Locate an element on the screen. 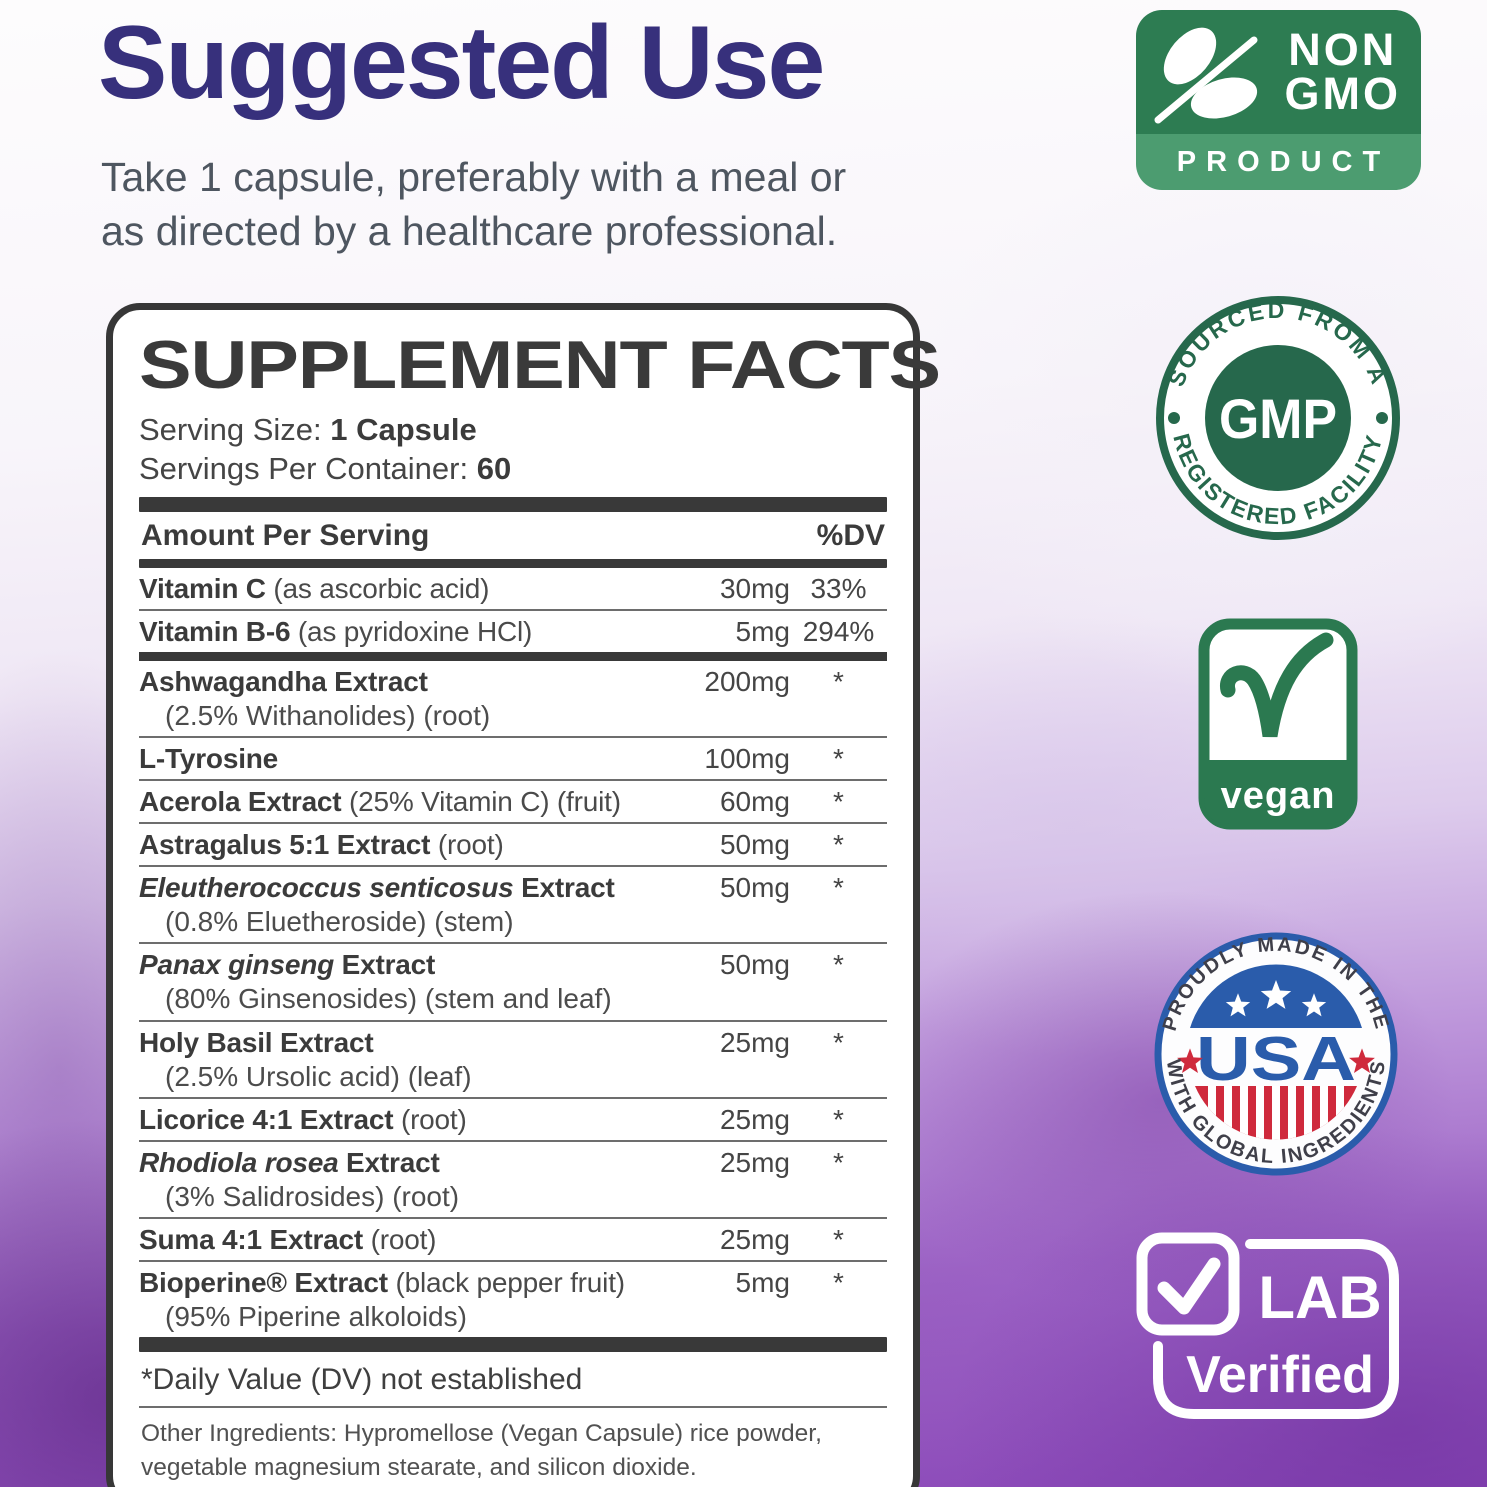 This screenshot has width=1487, height=1487. divider-thick is located at coordinates (513, 505).